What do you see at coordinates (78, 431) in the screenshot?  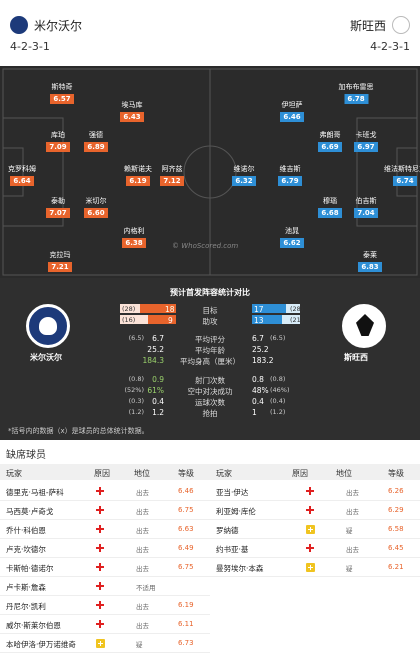 I see `stats-footnote: *括号内的数据（x）是球员的总体统计数据。` at bounding box center [78, 431].